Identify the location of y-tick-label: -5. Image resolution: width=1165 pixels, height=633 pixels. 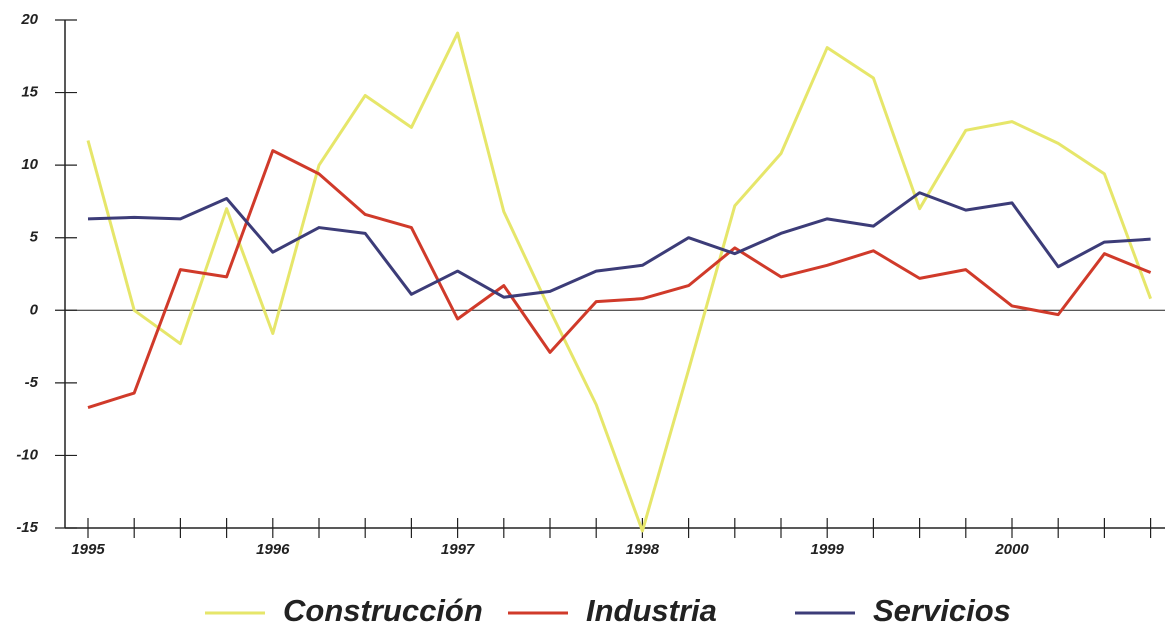
(32, 382).